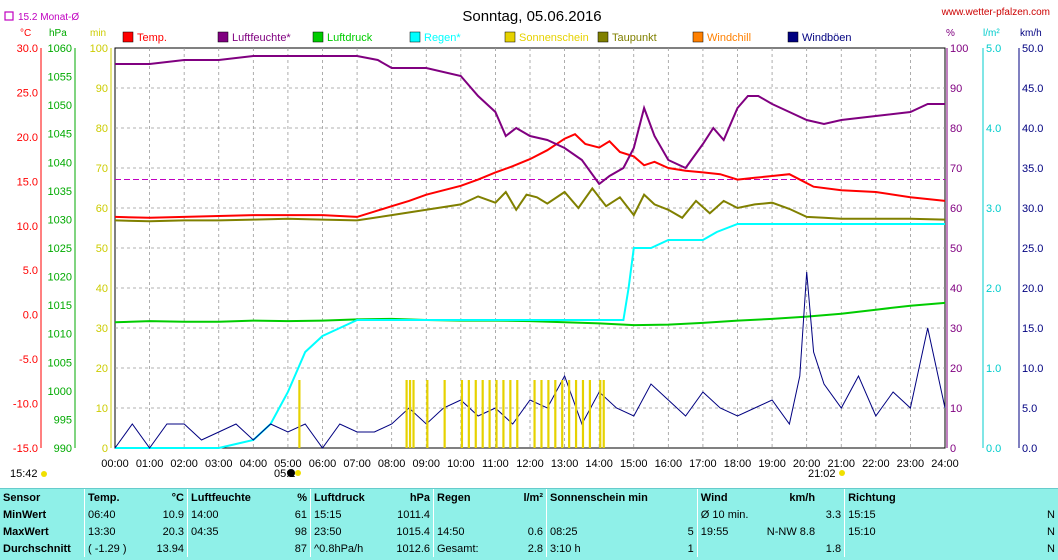 The width and height of the screenshot is (1058, 560). I want to click on legend-label: Windchill, so click(729, 38).